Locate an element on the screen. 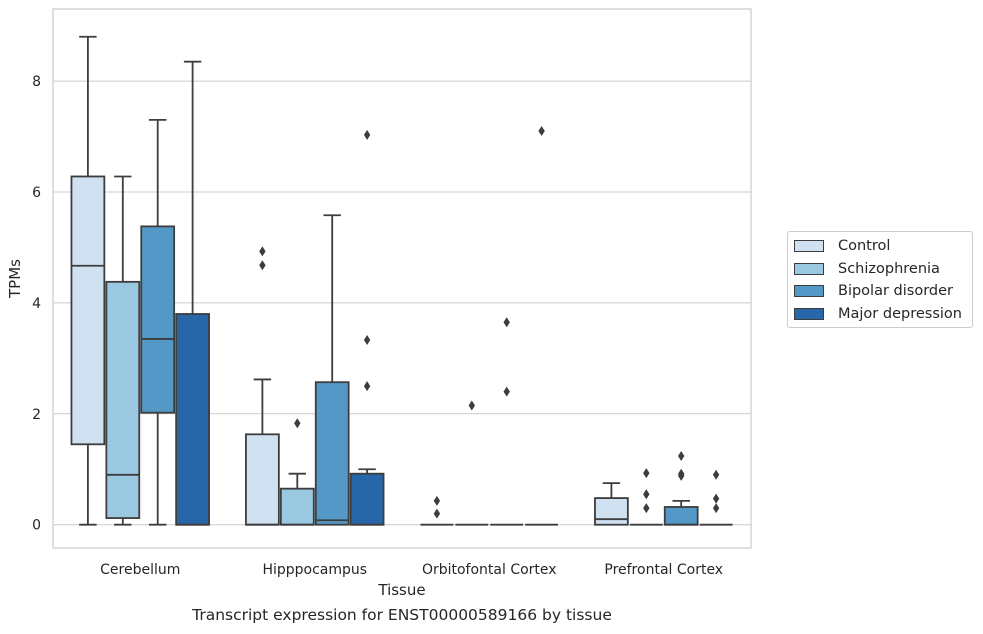 The width and height of the screenshot is (983, 634). y-axis-ticks: 0 2 4 6 8 is located at coordinates (36, 304).